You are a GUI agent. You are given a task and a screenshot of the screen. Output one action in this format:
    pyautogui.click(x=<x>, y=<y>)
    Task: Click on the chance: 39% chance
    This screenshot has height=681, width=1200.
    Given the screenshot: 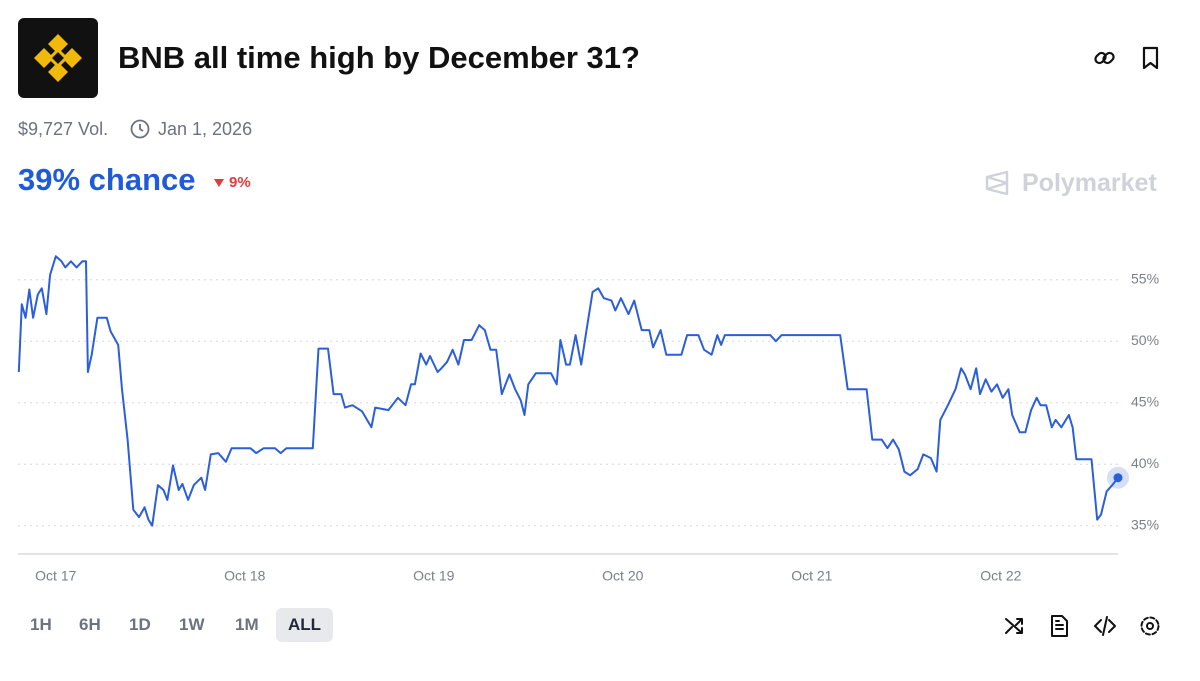 What is the action you would take?
    pyautogui.click(x=107, y=179)
    